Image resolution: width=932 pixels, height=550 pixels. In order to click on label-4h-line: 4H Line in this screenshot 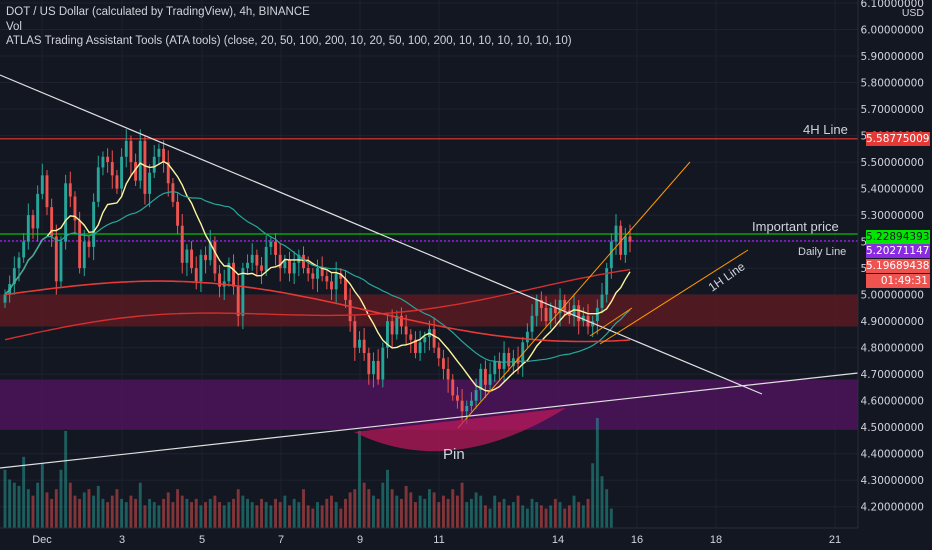, I will do `click(825, 129)`.